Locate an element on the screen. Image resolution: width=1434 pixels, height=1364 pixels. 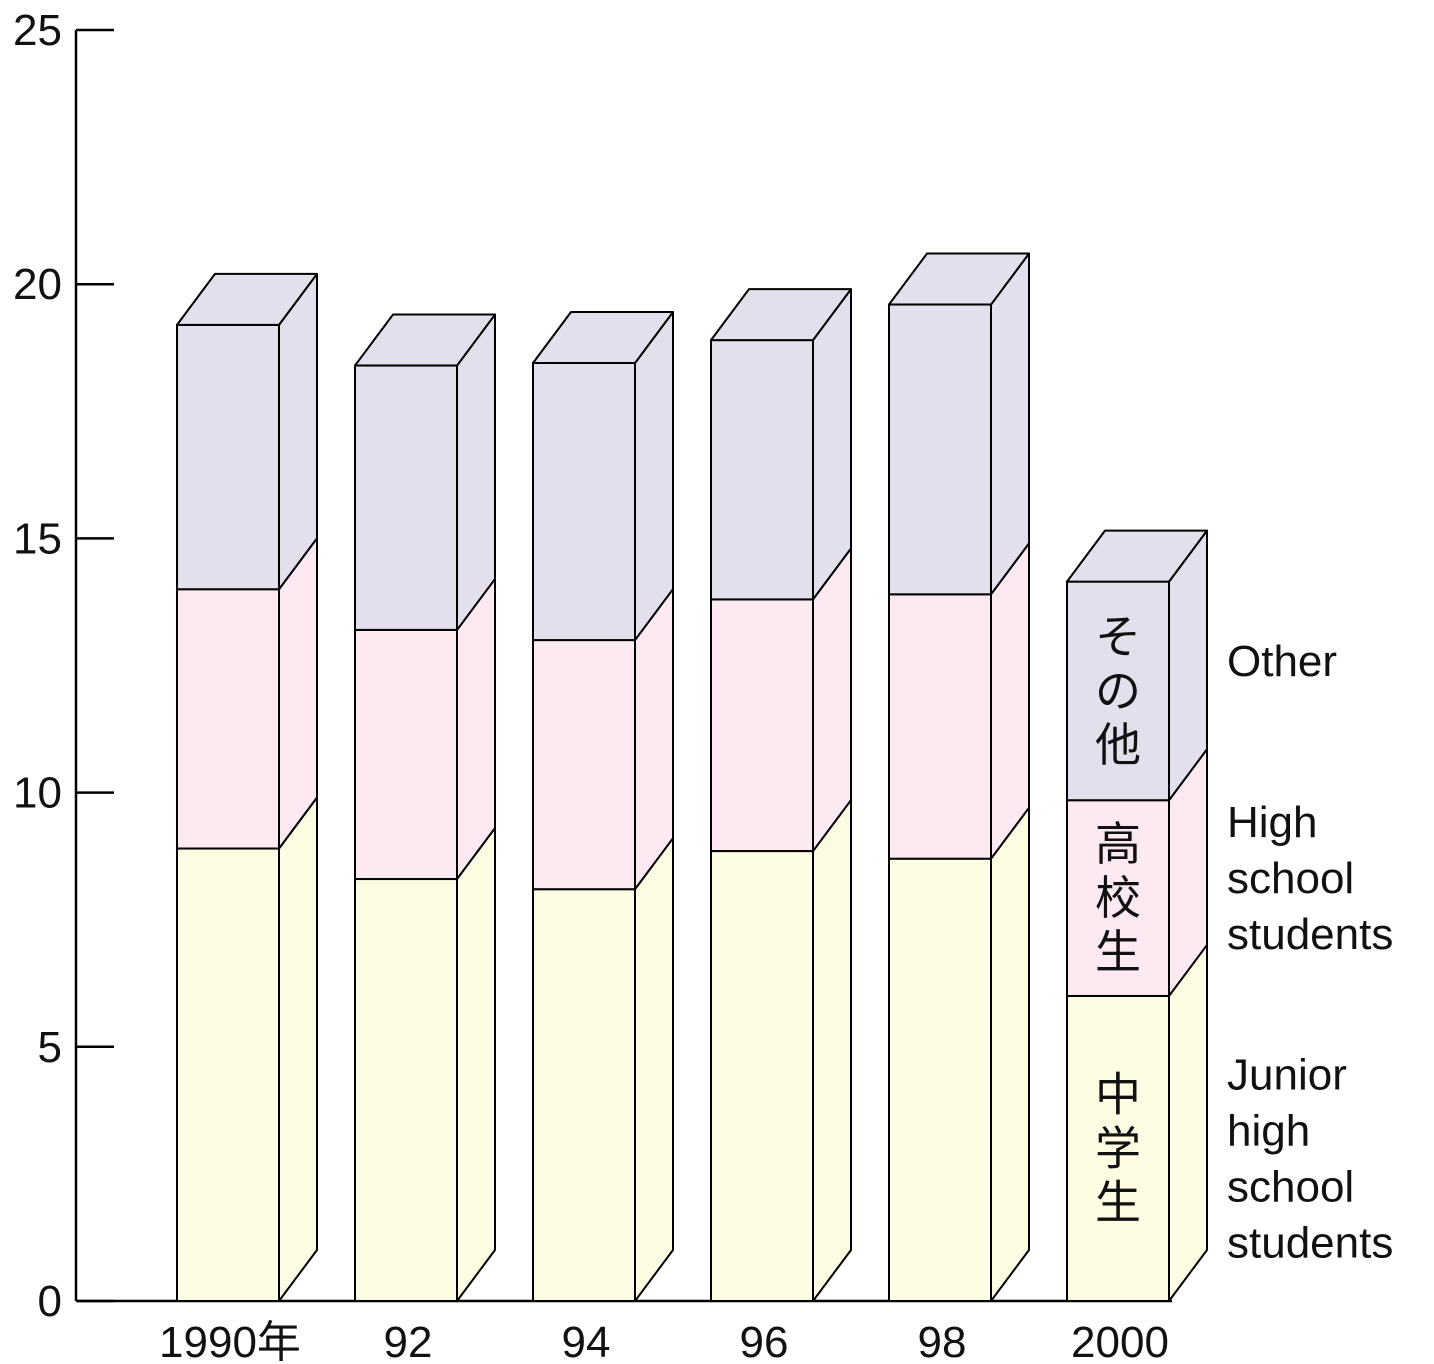
legend-label: Other is located at coordinates (1282, 661).